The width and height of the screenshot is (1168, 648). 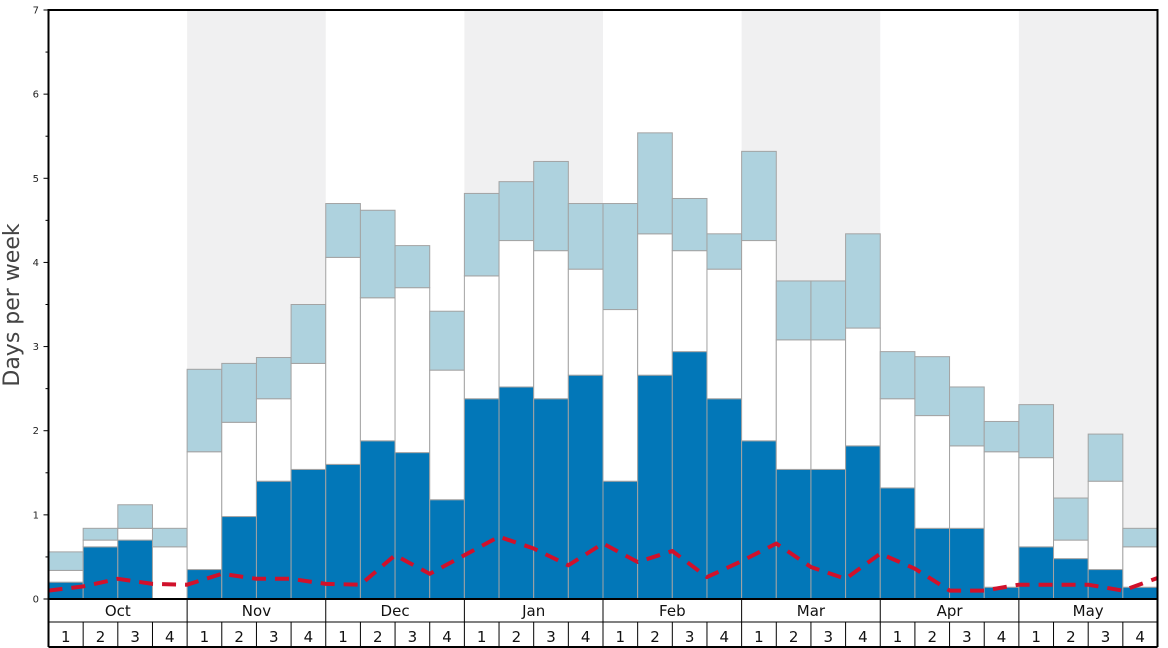 I want to click on trend-line, so click(x=603, y=563).